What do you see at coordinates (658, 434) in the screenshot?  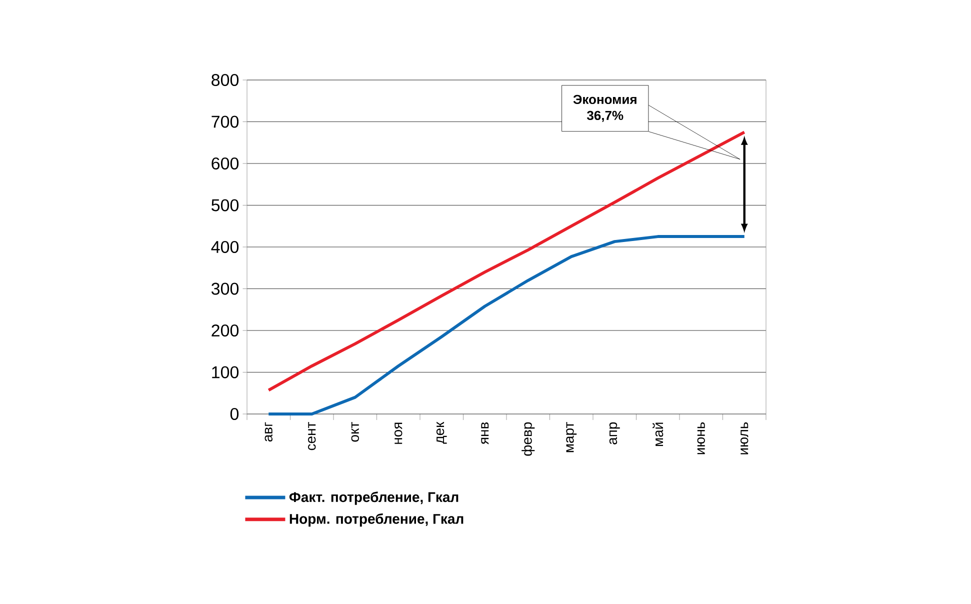 I see `x-tick-label: май` at bounding box center [658, 434].